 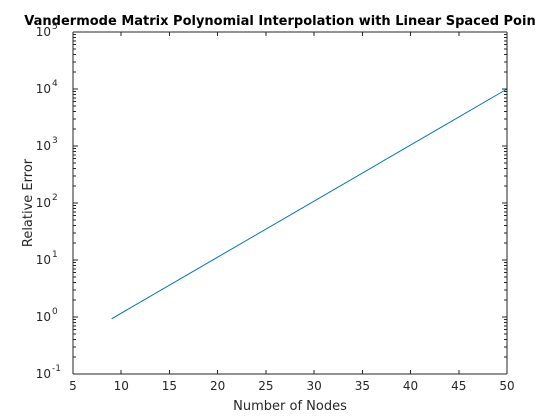 I want to click on x-tick-label: 20, so click(x=217, y=386).